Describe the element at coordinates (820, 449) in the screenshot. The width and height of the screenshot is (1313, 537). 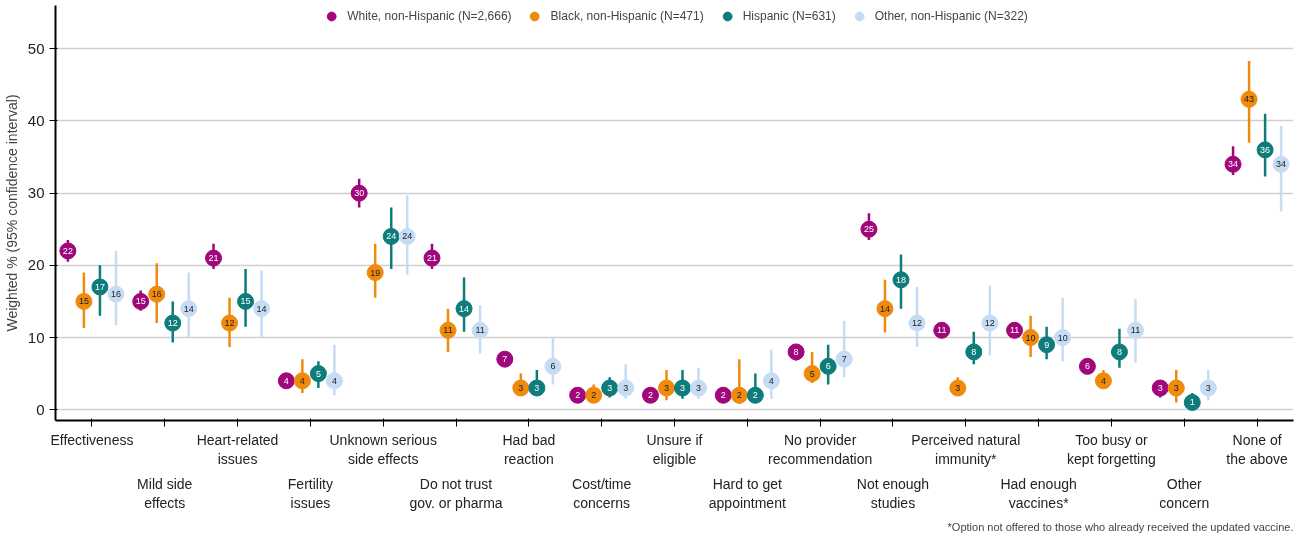
I see `x-tick-label: No provider recommendation` at that location.